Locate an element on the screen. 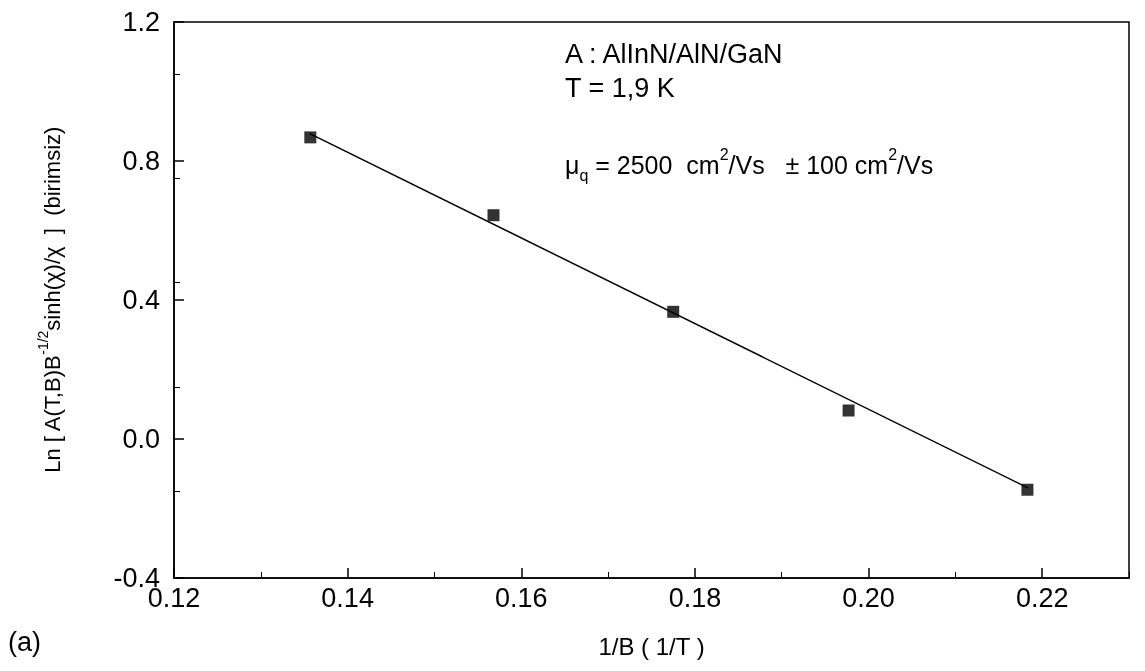 The width and height of the screenshot is (1145, 671). y-axis-title: Ln [ A(T,B)B-1/2sinh(χ)/χ ] (birimsiz) is located at coordinates (50, 299).